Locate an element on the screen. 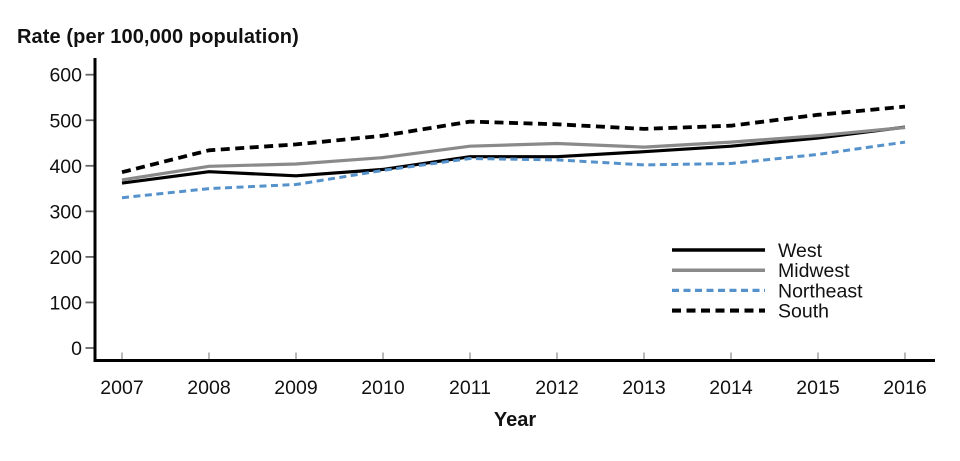 This screenshot has width=960, height=461. x-tick-label: 2008 is located at coordinates (208, 388).